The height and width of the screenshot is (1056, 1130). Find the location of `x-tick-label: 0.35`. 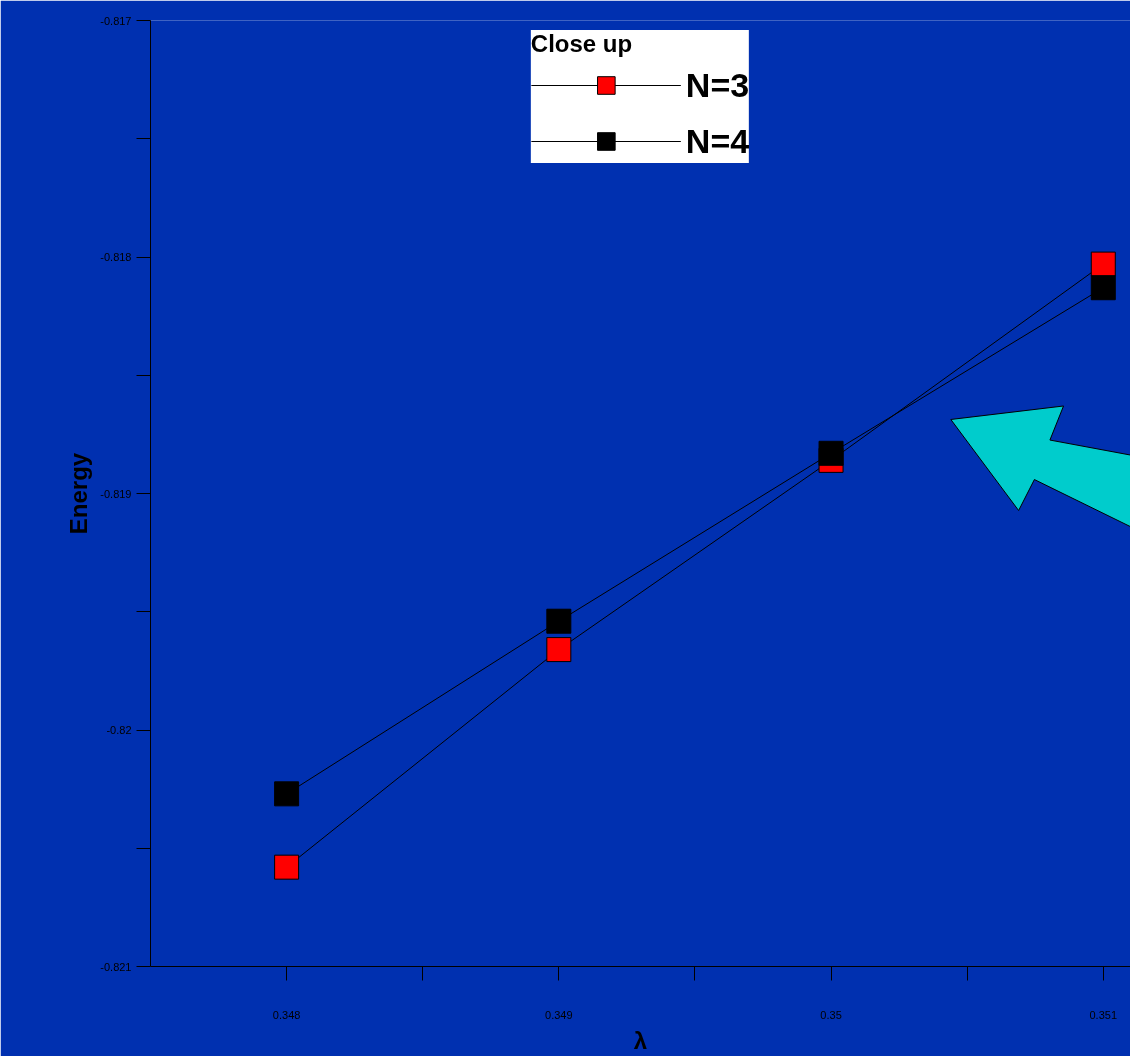

x-tick-label: 0.35 is located at coordinates (831, 1014).